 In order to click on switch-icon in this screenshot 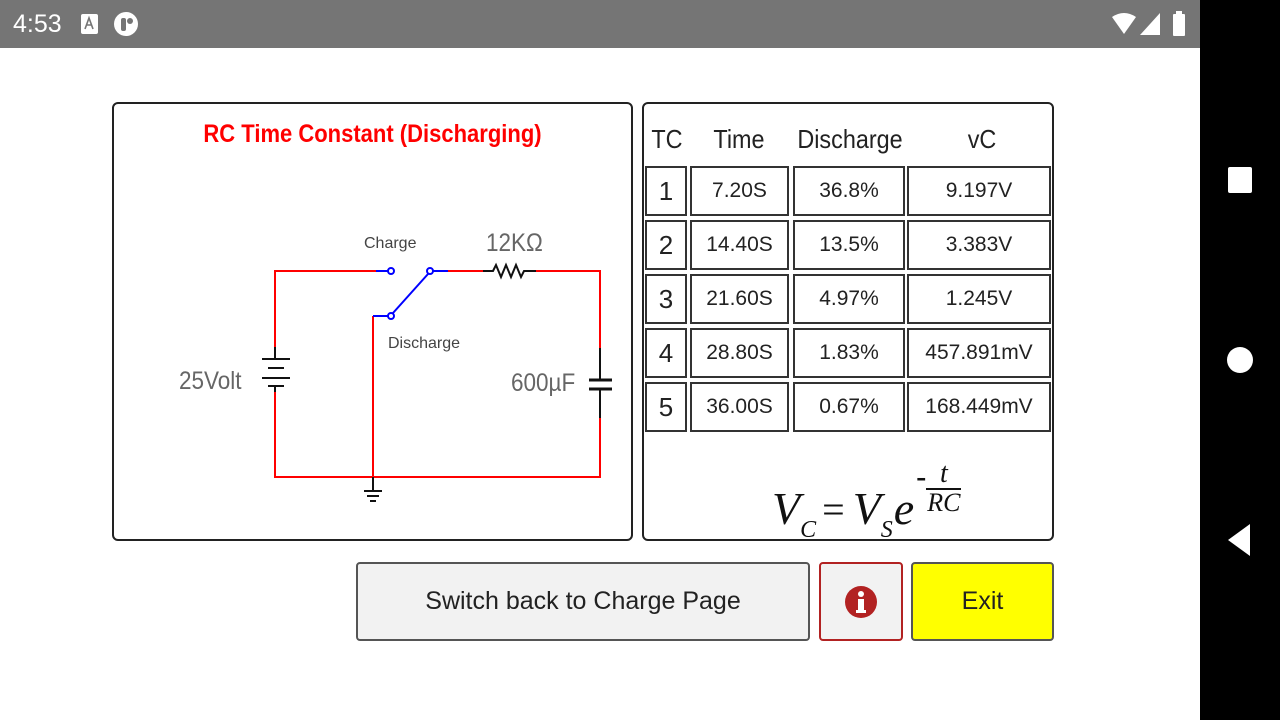, I will do `click(410, 293)`.